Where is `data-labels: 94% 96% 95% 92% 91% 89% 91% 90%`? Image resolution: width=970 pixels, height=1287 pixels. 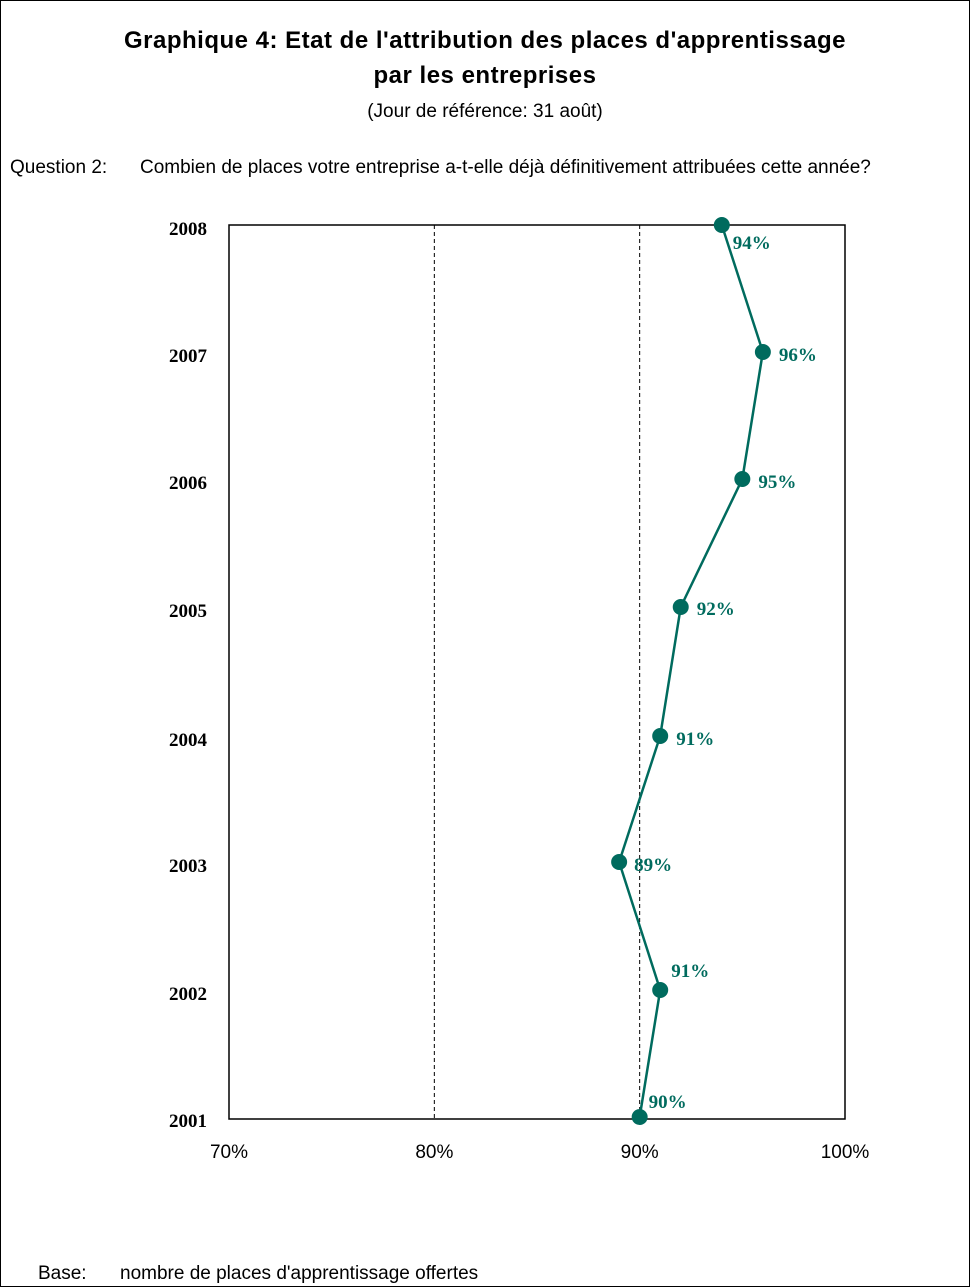 data-labels: 94% 96% 95% 92% 91% 89% 91% 90% is located at coordinates (725, 673).